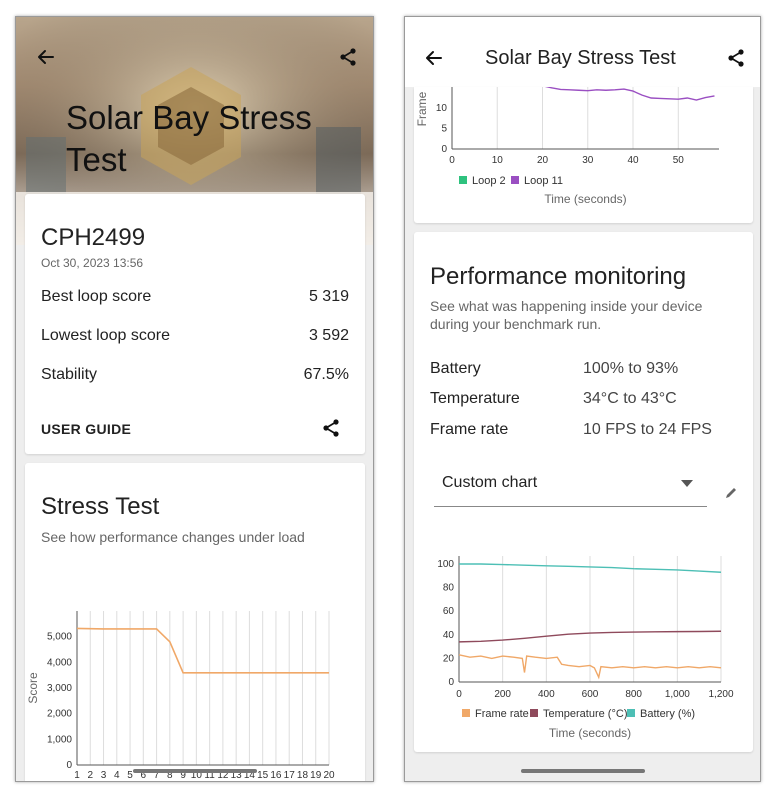 The height and width of the screenshot is (800, 783). What do you see at coordinates (59, 662) in the screenshot?
I see `y-tick-label: 4,000` at bounding box center [59, 662].